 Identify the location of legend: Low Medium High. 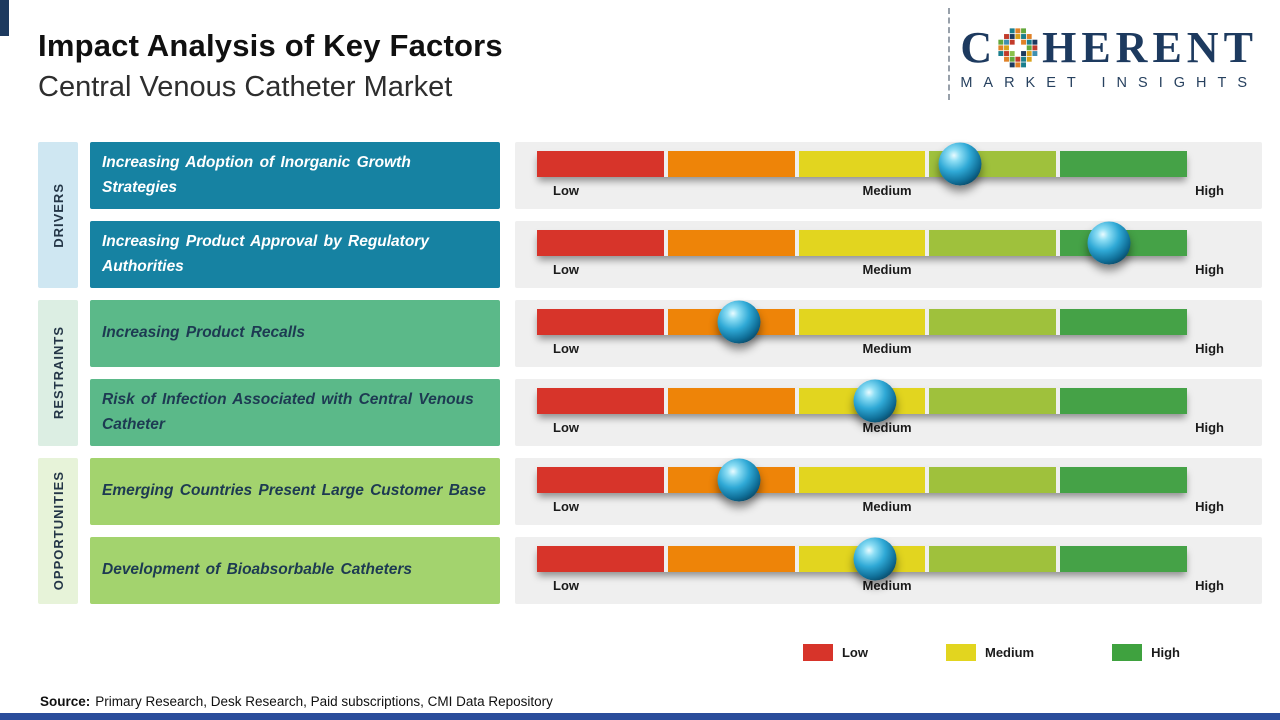
(640, 652).